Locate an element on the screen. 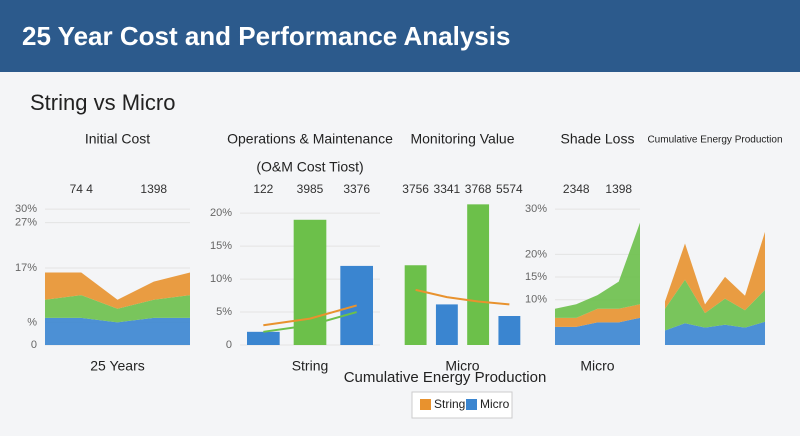  legend-label: Micro is located at coordinates (495, 404).